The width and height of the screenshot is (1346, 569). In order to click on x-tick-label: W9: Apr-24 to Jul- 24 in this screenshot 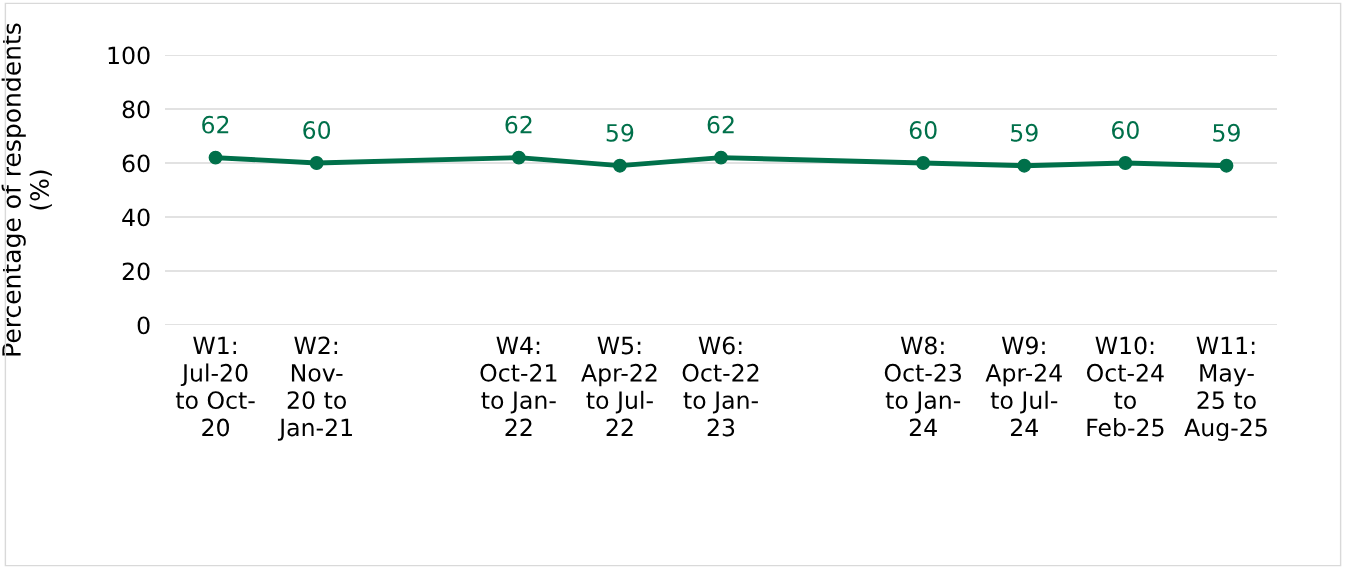, I will do `click(1023, 386)`.